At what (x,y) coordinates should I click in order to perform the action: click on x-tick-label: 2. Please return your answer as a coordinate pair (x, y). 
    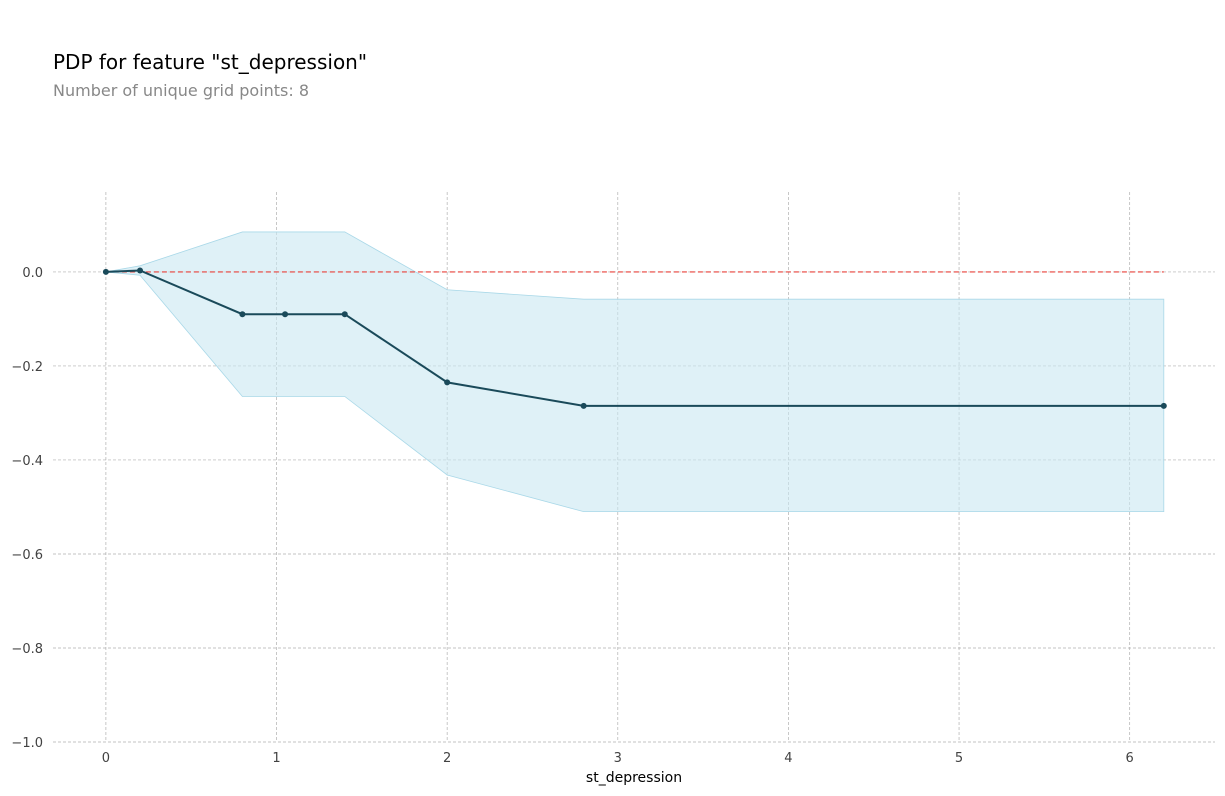
    Looking at the image, I should click on (447, 758).